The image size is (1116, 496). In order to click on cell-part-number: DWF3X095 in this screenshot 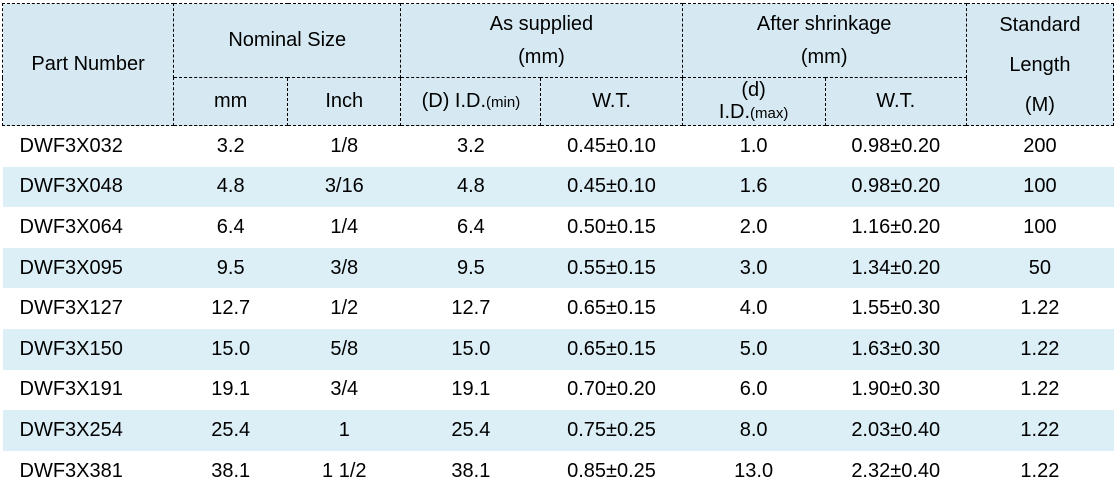, I will do `click(71, 267)`.